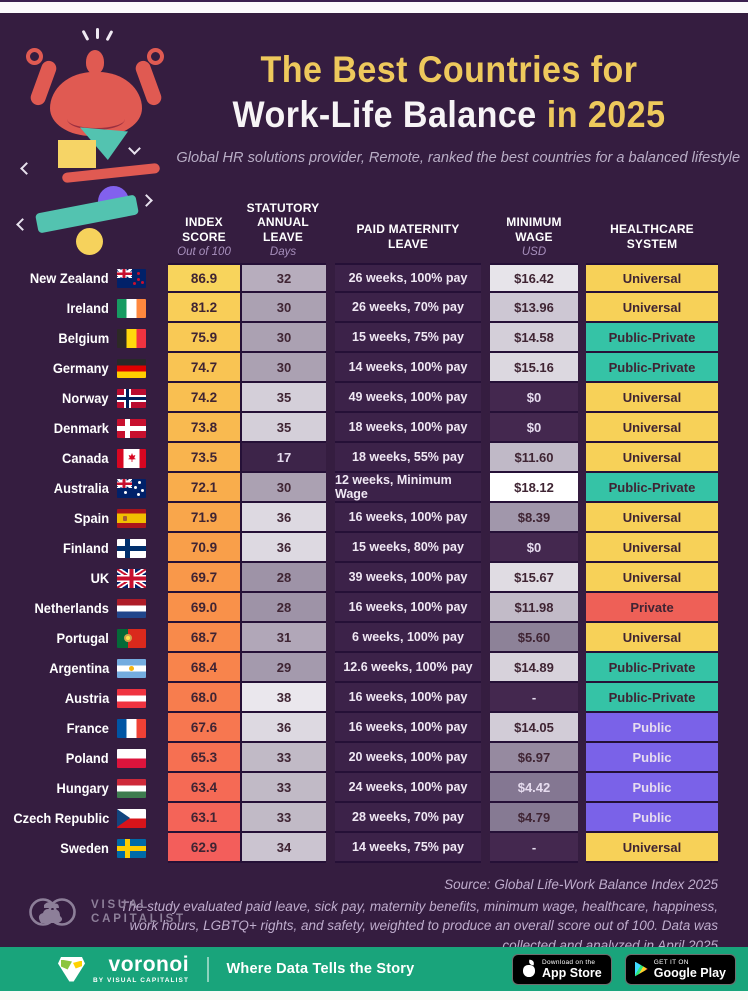 The image size is (748, 1000). I want to click on leave-cell: 36, so click(283, 518).